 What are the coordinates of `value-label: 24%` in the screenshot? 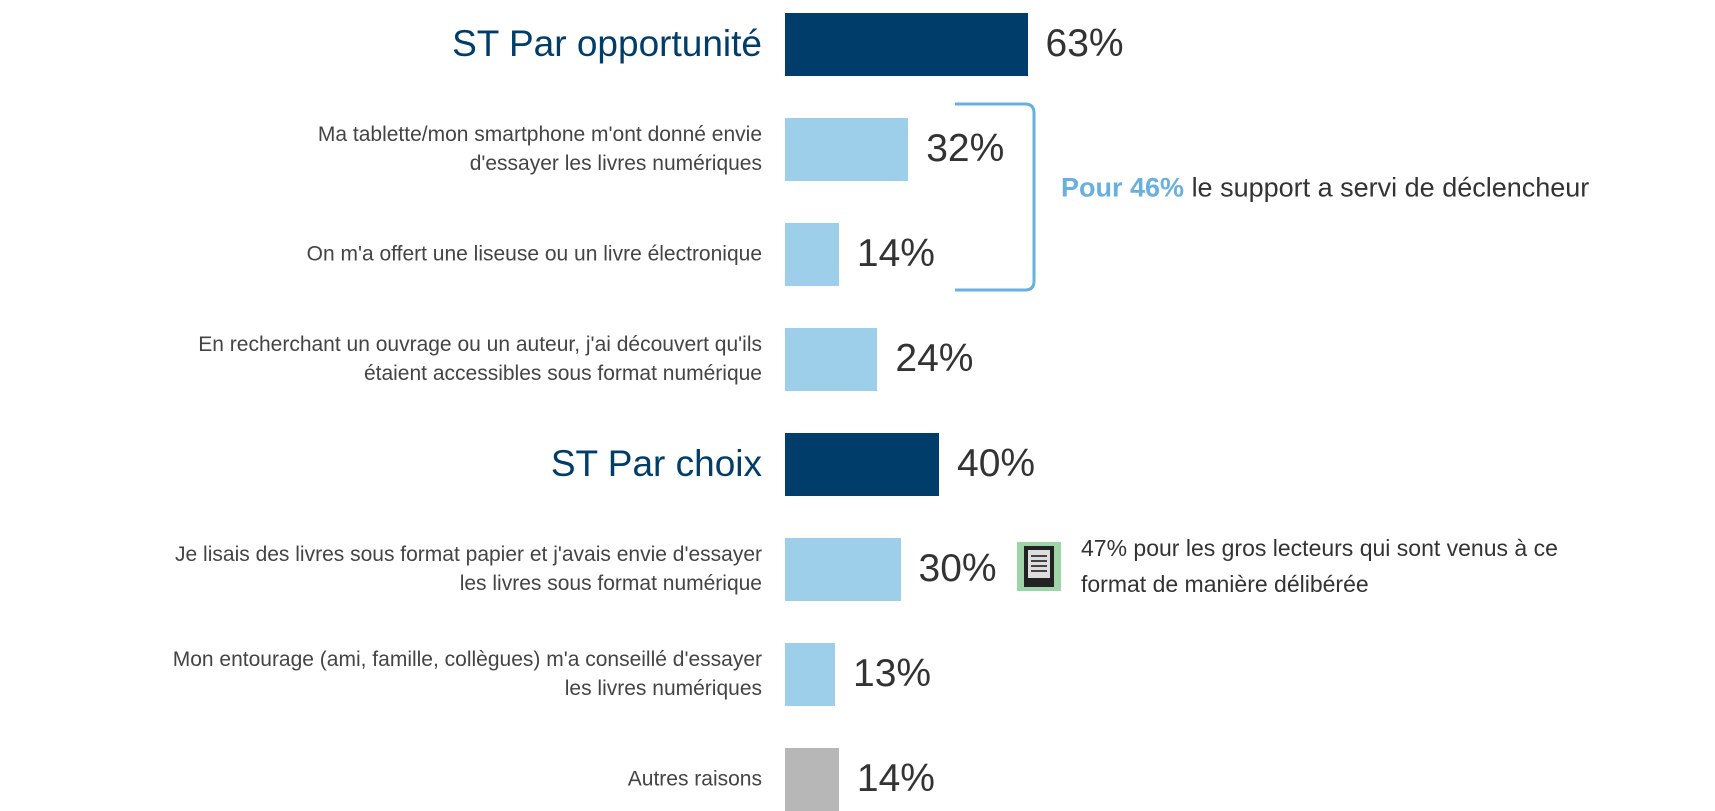 It's located at (934, 358).